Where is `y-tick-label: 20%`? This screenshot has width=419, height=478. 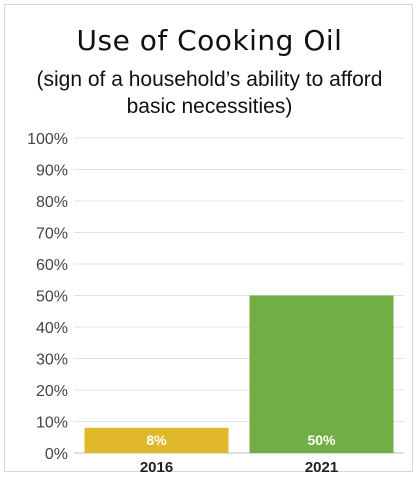 y-tick-label: 20% is located at coordinates (52, 391).